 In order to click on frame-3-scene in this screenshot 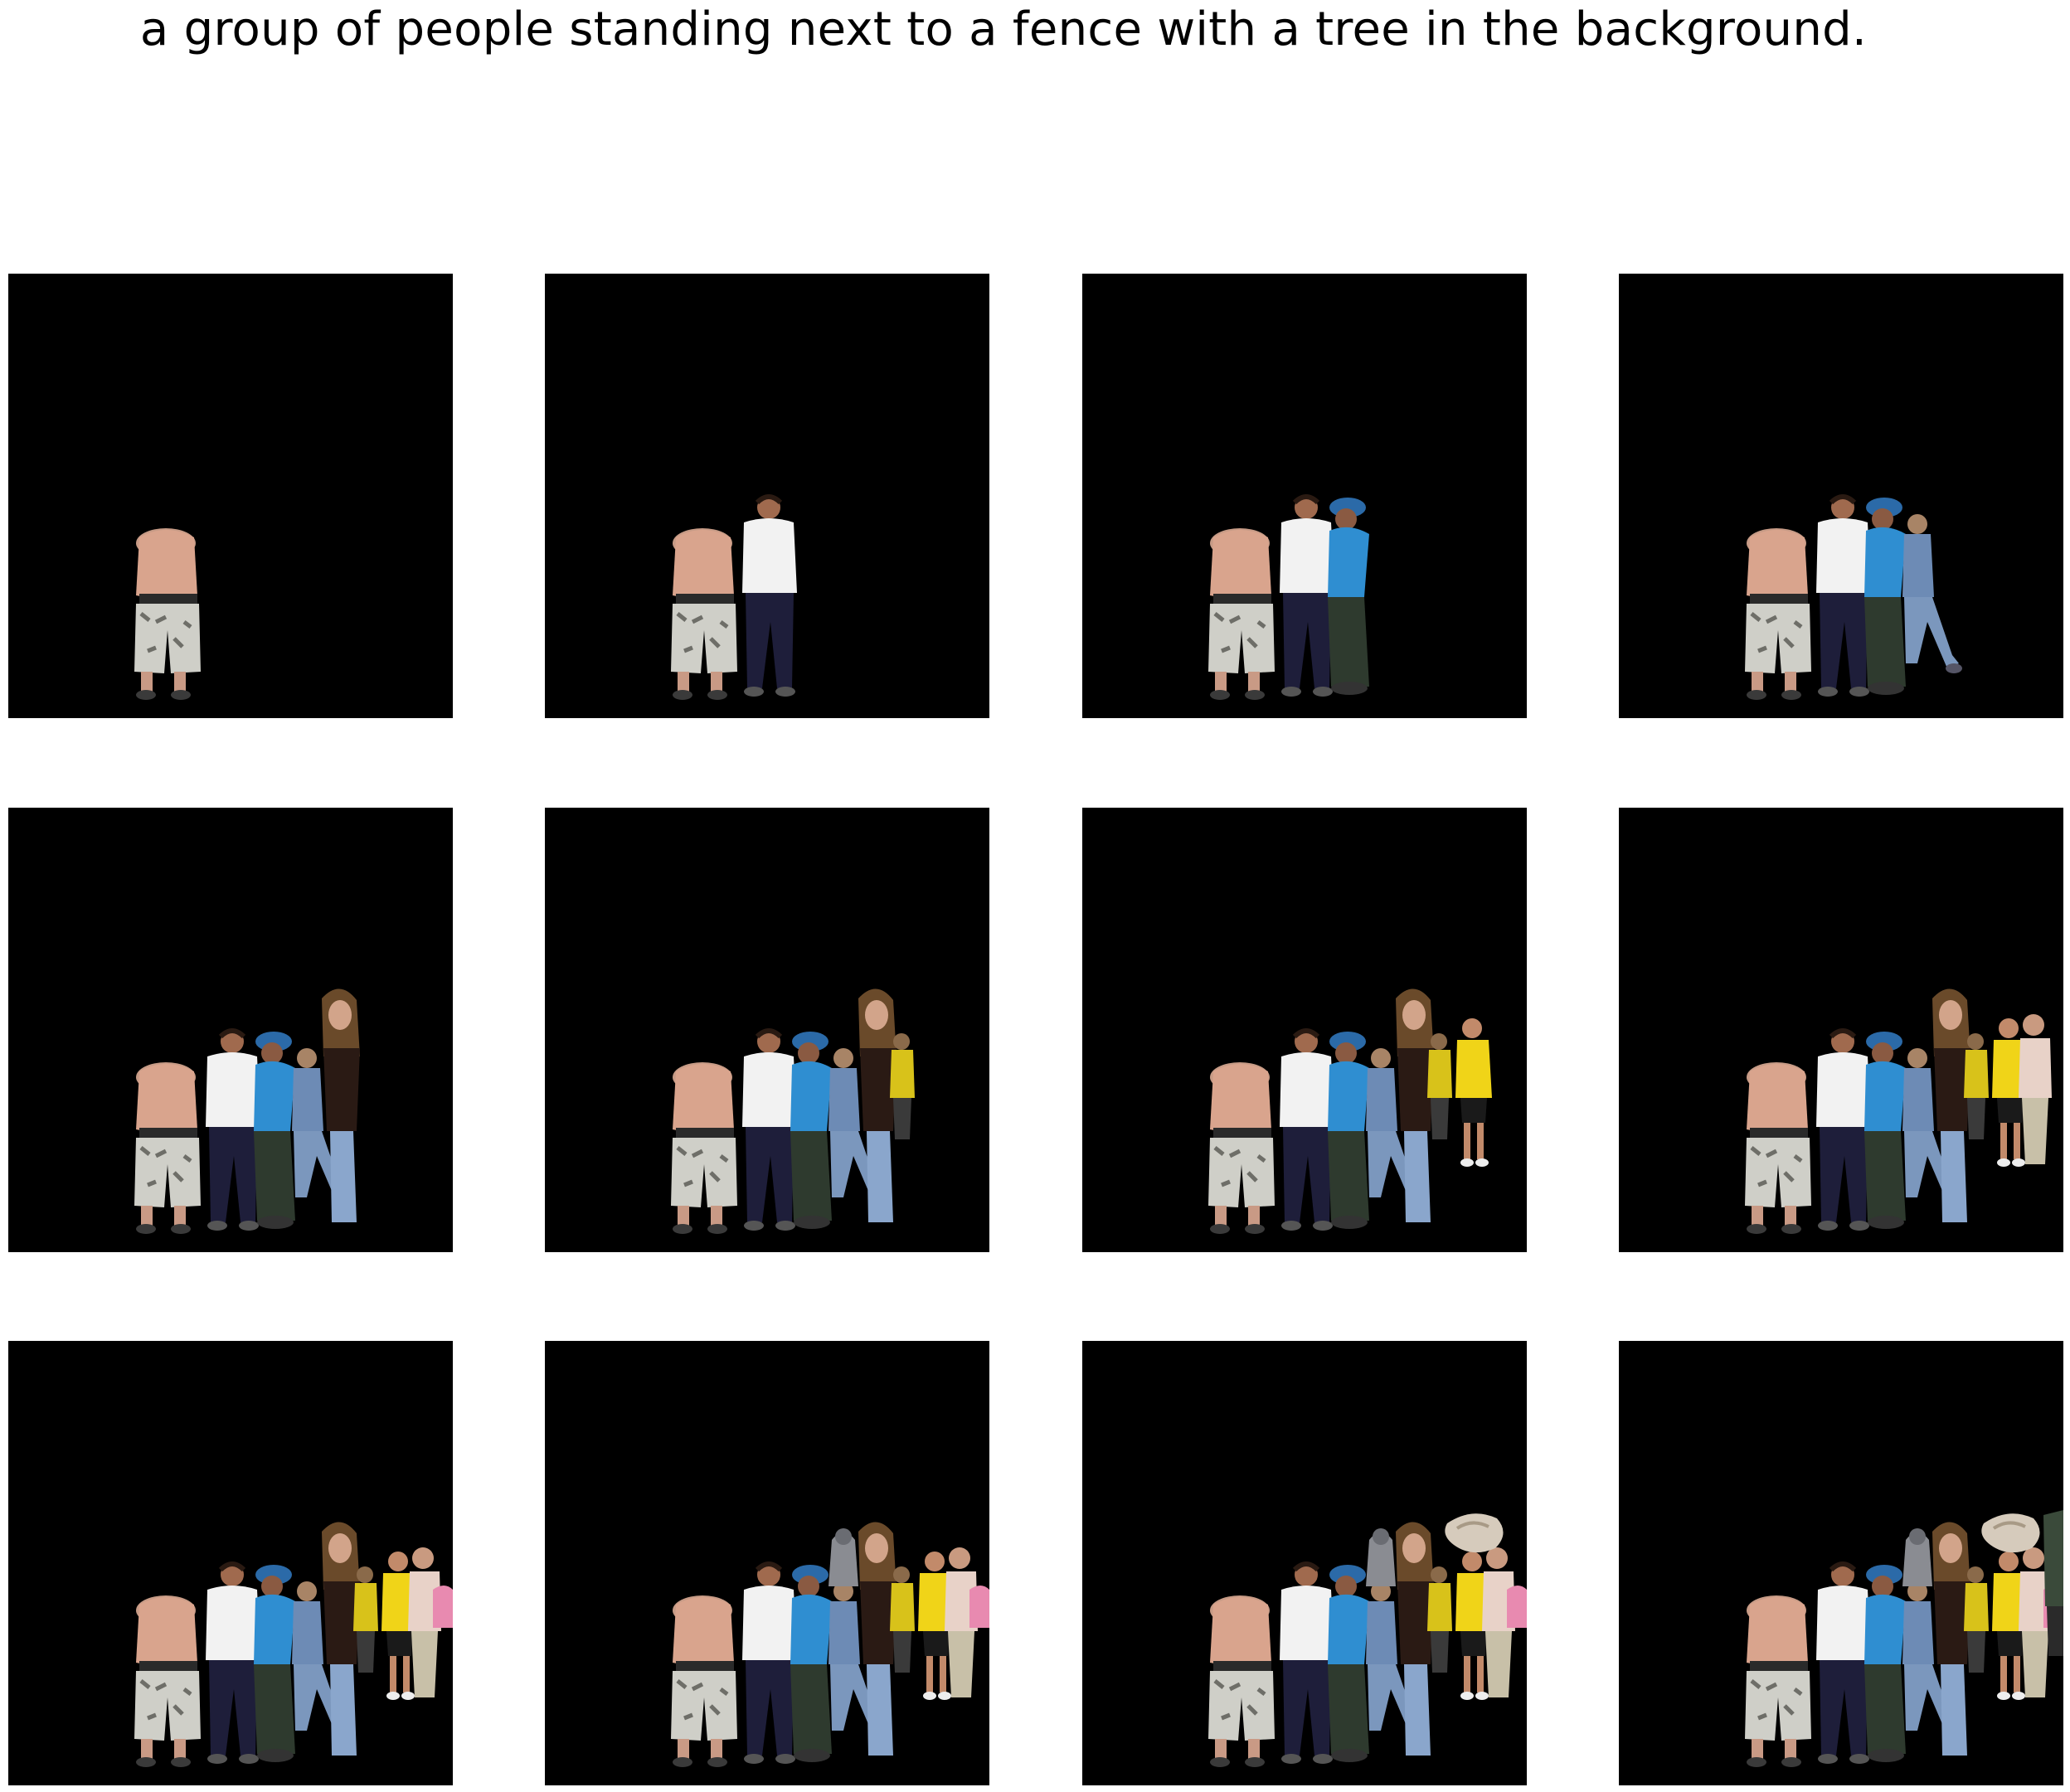, I will do `click(1289, 597)`.